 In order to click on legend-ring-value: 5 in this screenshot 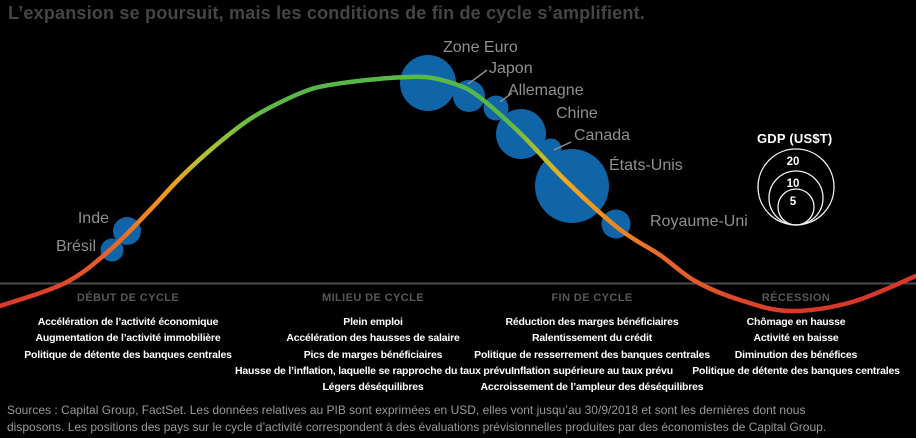, I will do `click(793, 202)`.